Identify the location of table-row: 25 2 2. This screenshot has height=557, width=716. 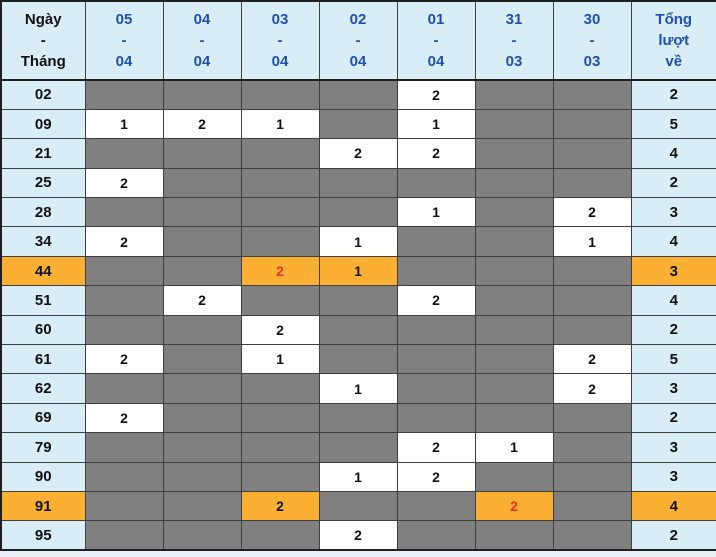
(358, 183).